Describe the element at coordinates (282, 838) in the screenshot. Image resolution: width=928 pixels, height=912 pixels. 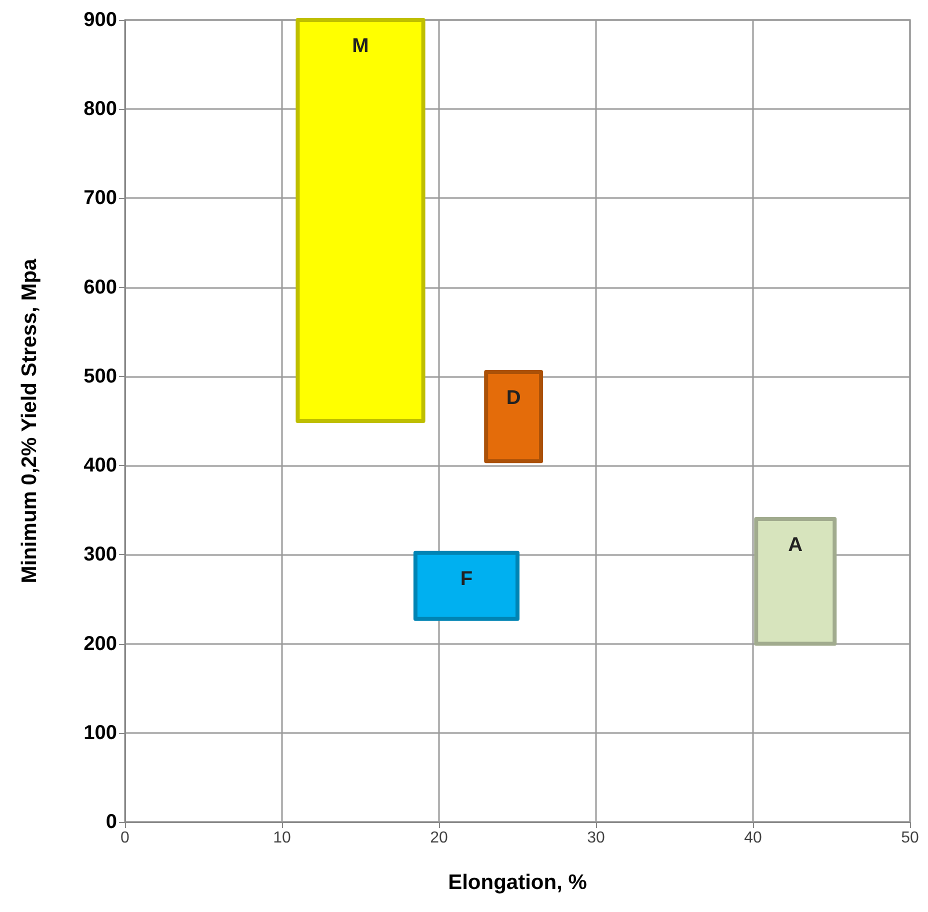
I see `x-tick-label: 10` at that location.